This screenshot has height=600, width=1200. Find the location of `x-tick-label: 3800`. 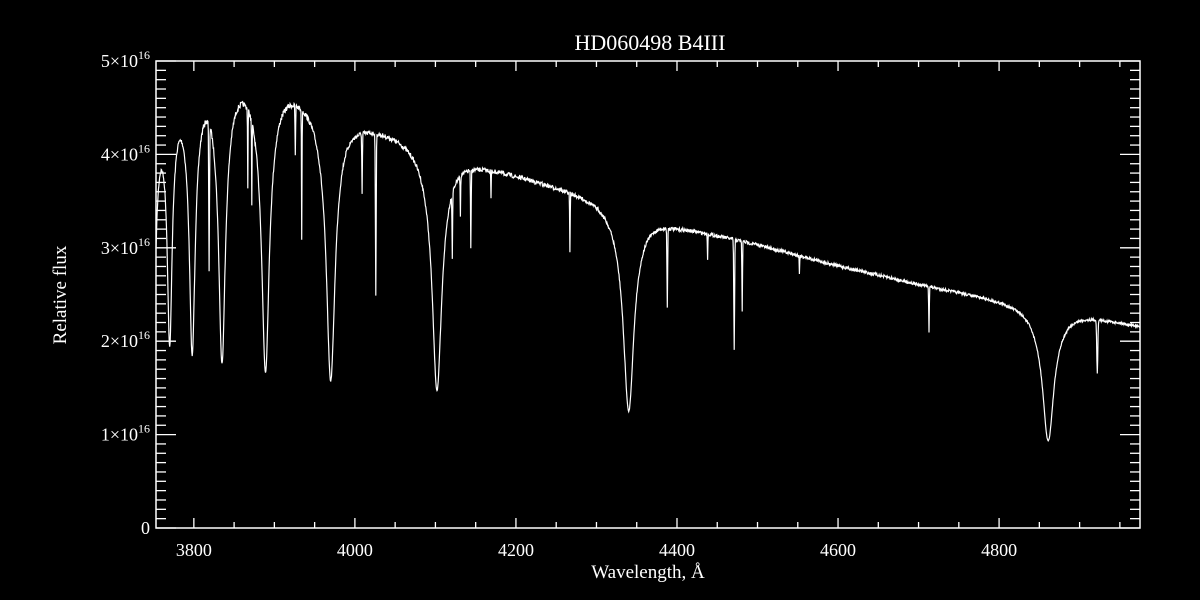

x-tick-label: 3800 is located at coordinates (194, 550).